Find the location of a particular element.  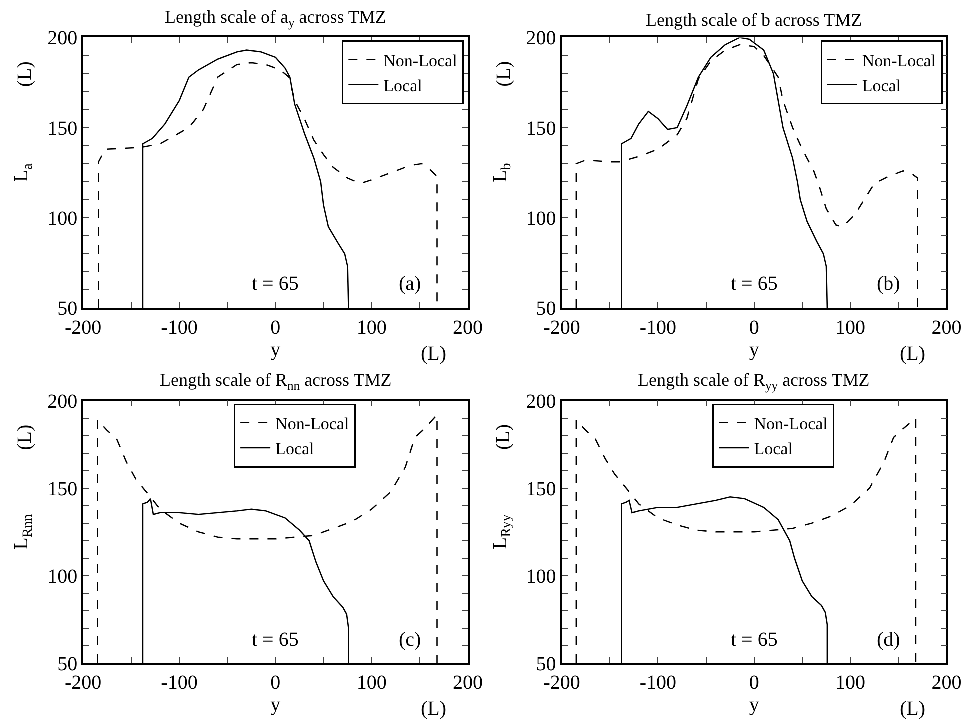

chart-title: Length scale of a$_{y}$ across TMZ is located at coordinates (275, 18).